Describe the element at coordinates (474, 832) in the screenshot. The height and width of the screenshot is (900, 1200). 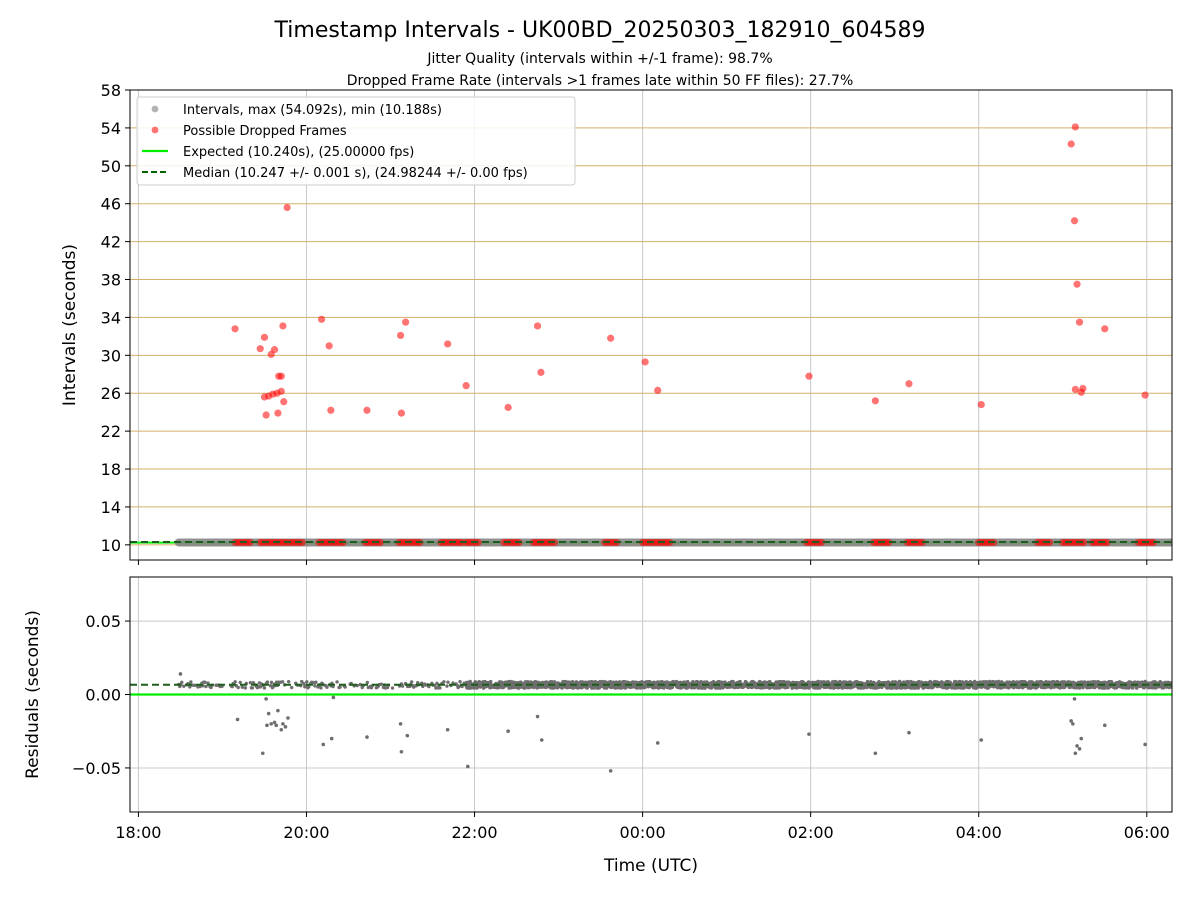
I see `bottom-xtick-label: 22:00` at that location.